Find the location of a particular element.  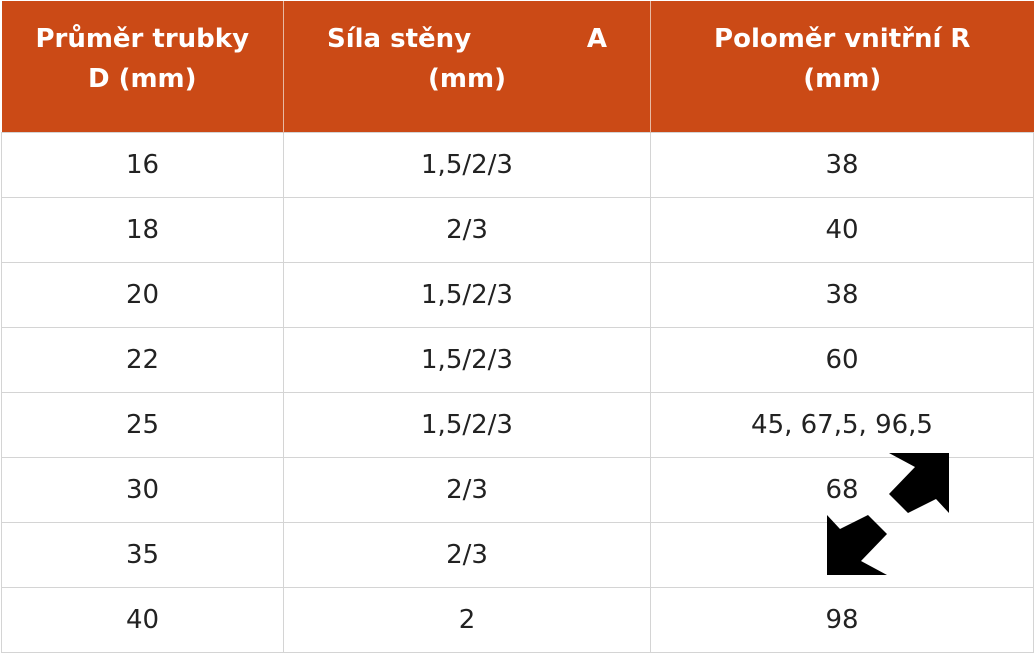

table-row: 22 1,5/2/3 60 is located at coordinates (517, 359).